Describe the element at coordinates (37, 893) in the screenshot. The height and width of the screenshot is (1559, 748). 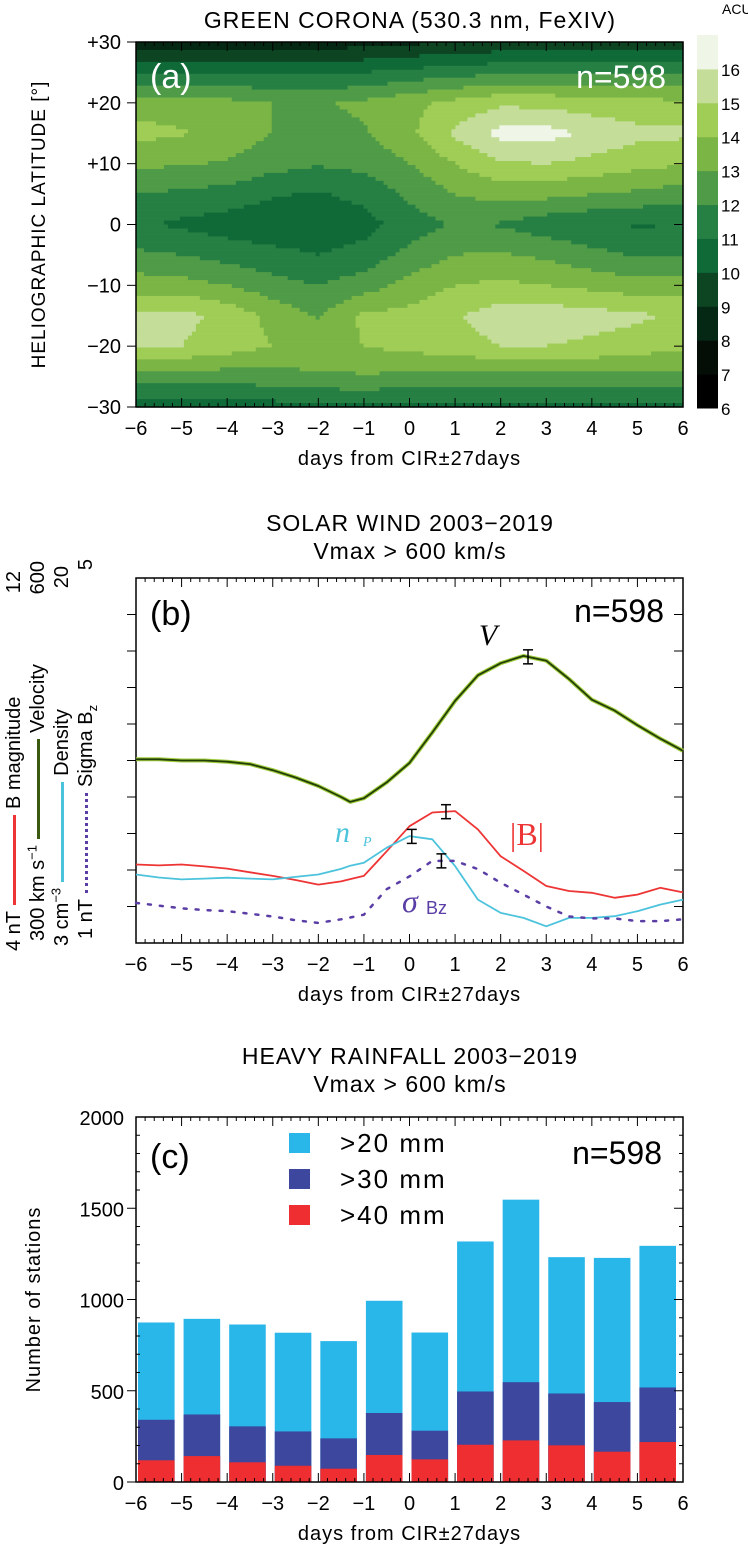
I see `axis-min-label: 300 km s−1` at that location.